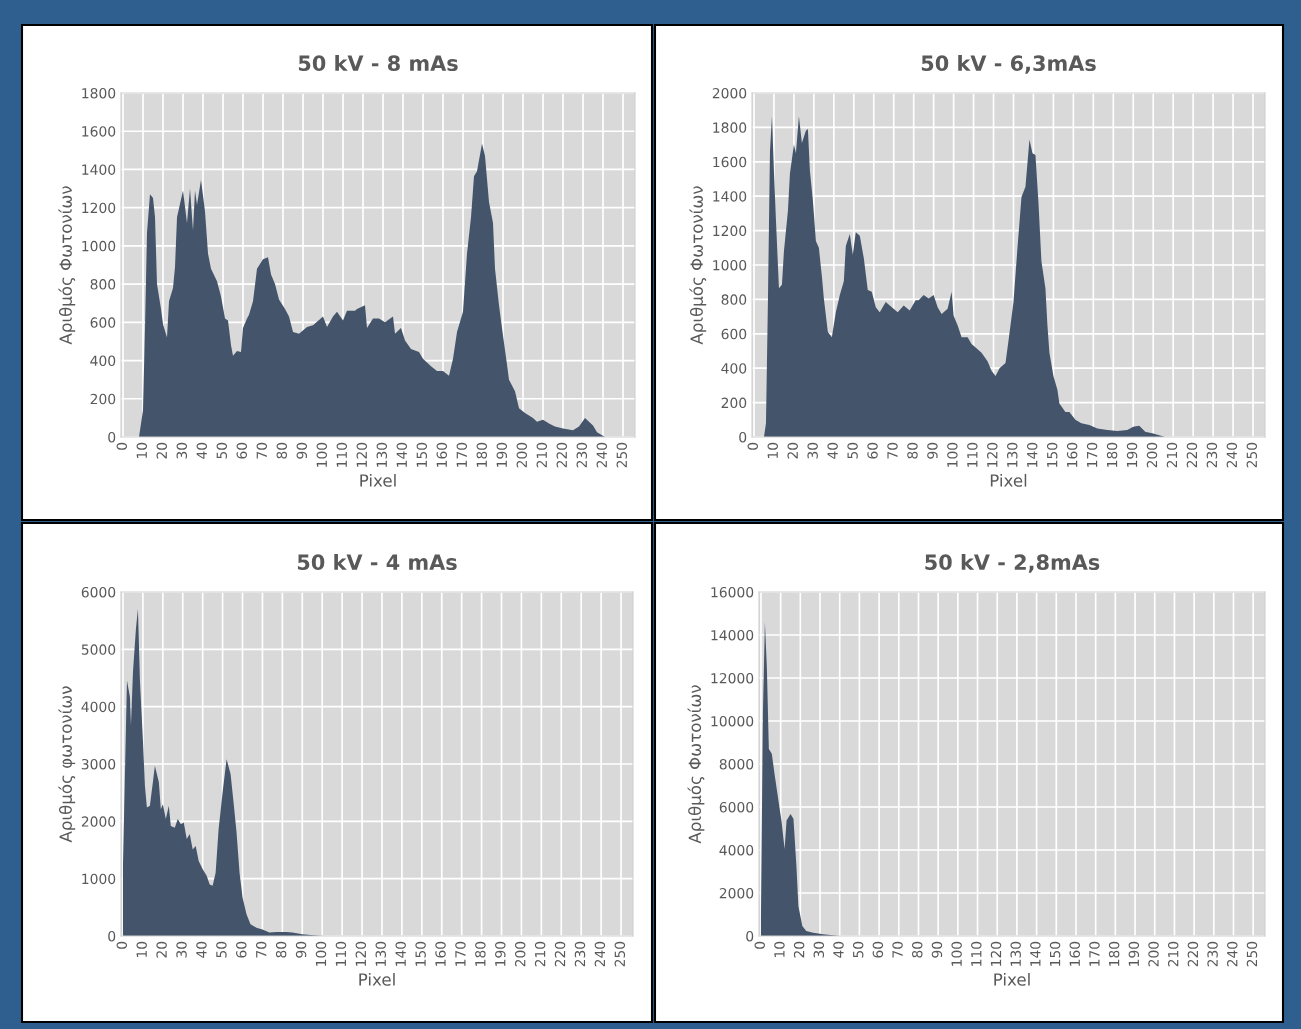  What do you see at coordinates (734, 368) in the screenshot?
I see `y-tick-label: 400` at bounding box center [734, 368].